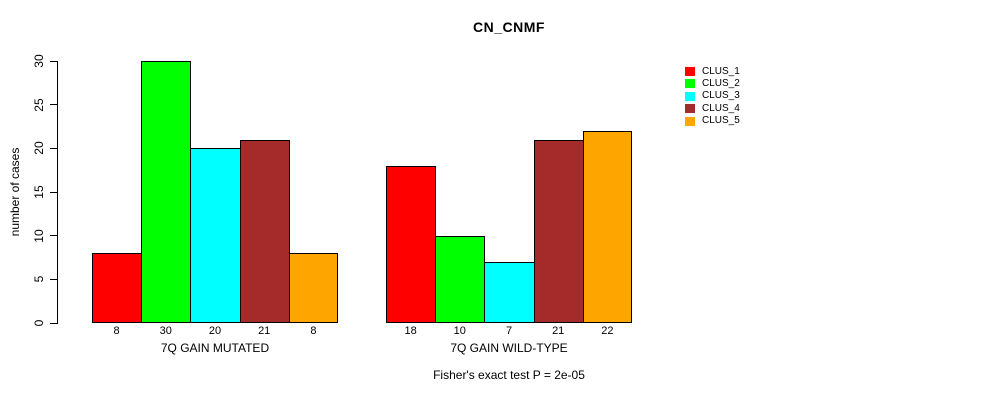  I want to click on group-label: 7Q GAIN MUTATED, so click(215, 348).